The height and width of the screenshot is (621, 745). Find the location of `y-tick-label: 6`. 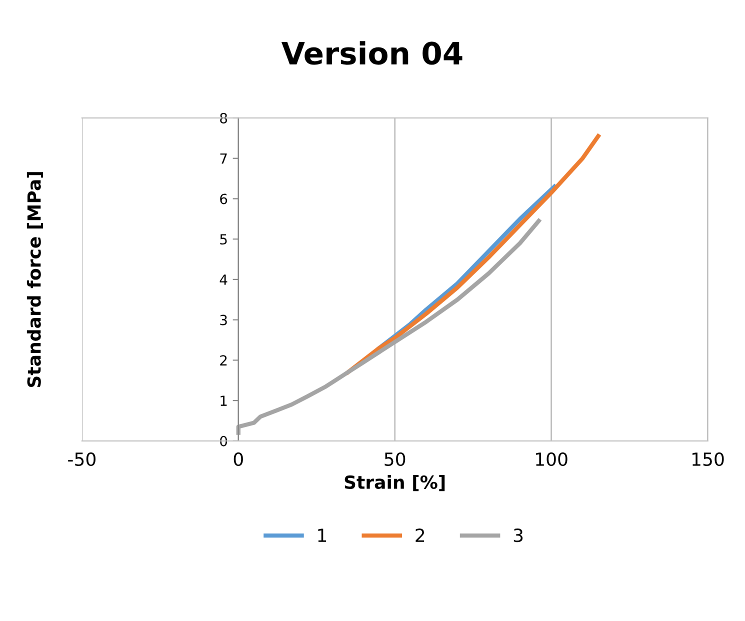

y-tick-label: 6 is located at coordinates (224, 199).